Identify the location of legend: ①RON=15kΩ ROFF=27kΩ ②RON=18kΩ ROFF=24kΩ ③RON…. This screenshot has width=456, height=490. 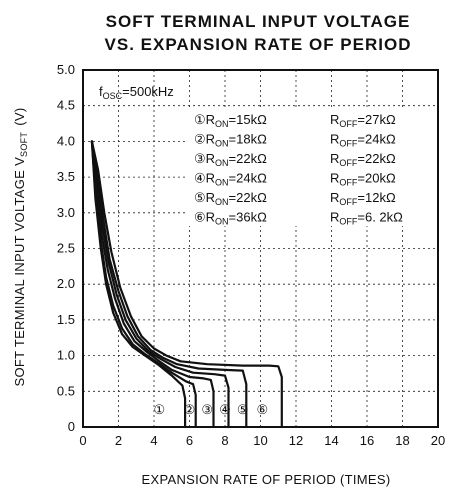
(312, 167).